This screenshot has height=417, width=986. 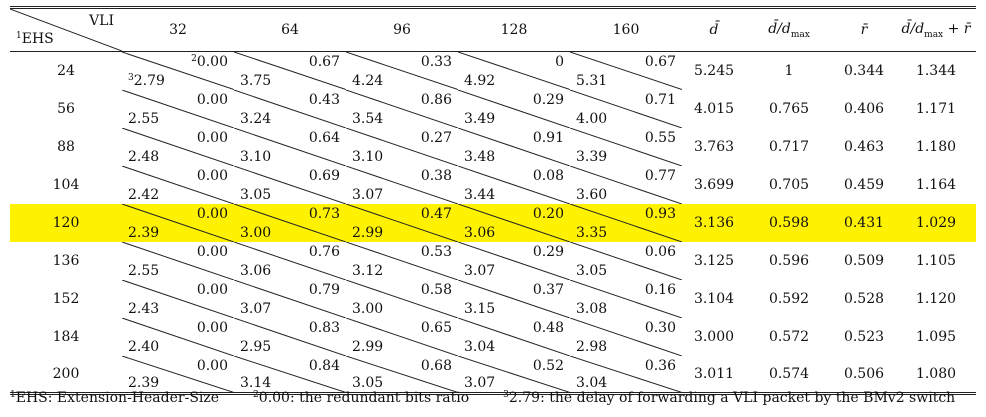 What do you see at coordinates (66, 184) in the screenshot?
I see `ehs-value: 104` at bounding box center [66, 184].